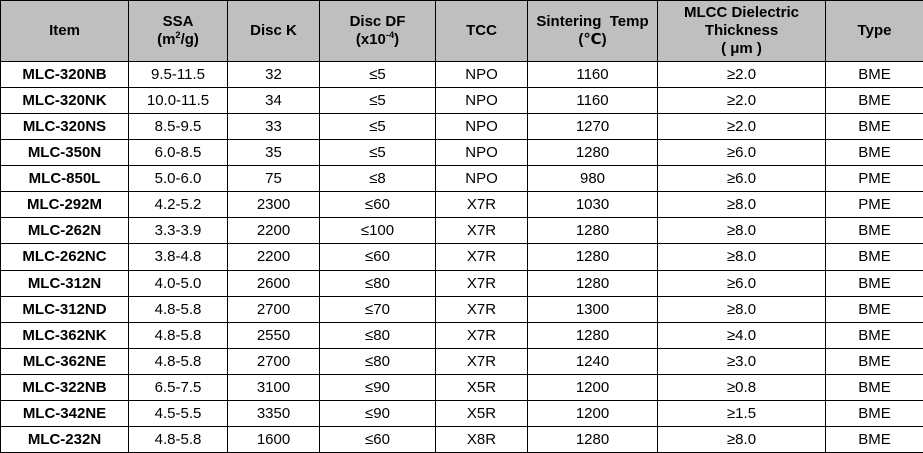 This screenshot has width=923, height=453. Describe the element at coordinates (64, 257) in the screenshot. I see `cell-item: MLC-262NC` at that location.